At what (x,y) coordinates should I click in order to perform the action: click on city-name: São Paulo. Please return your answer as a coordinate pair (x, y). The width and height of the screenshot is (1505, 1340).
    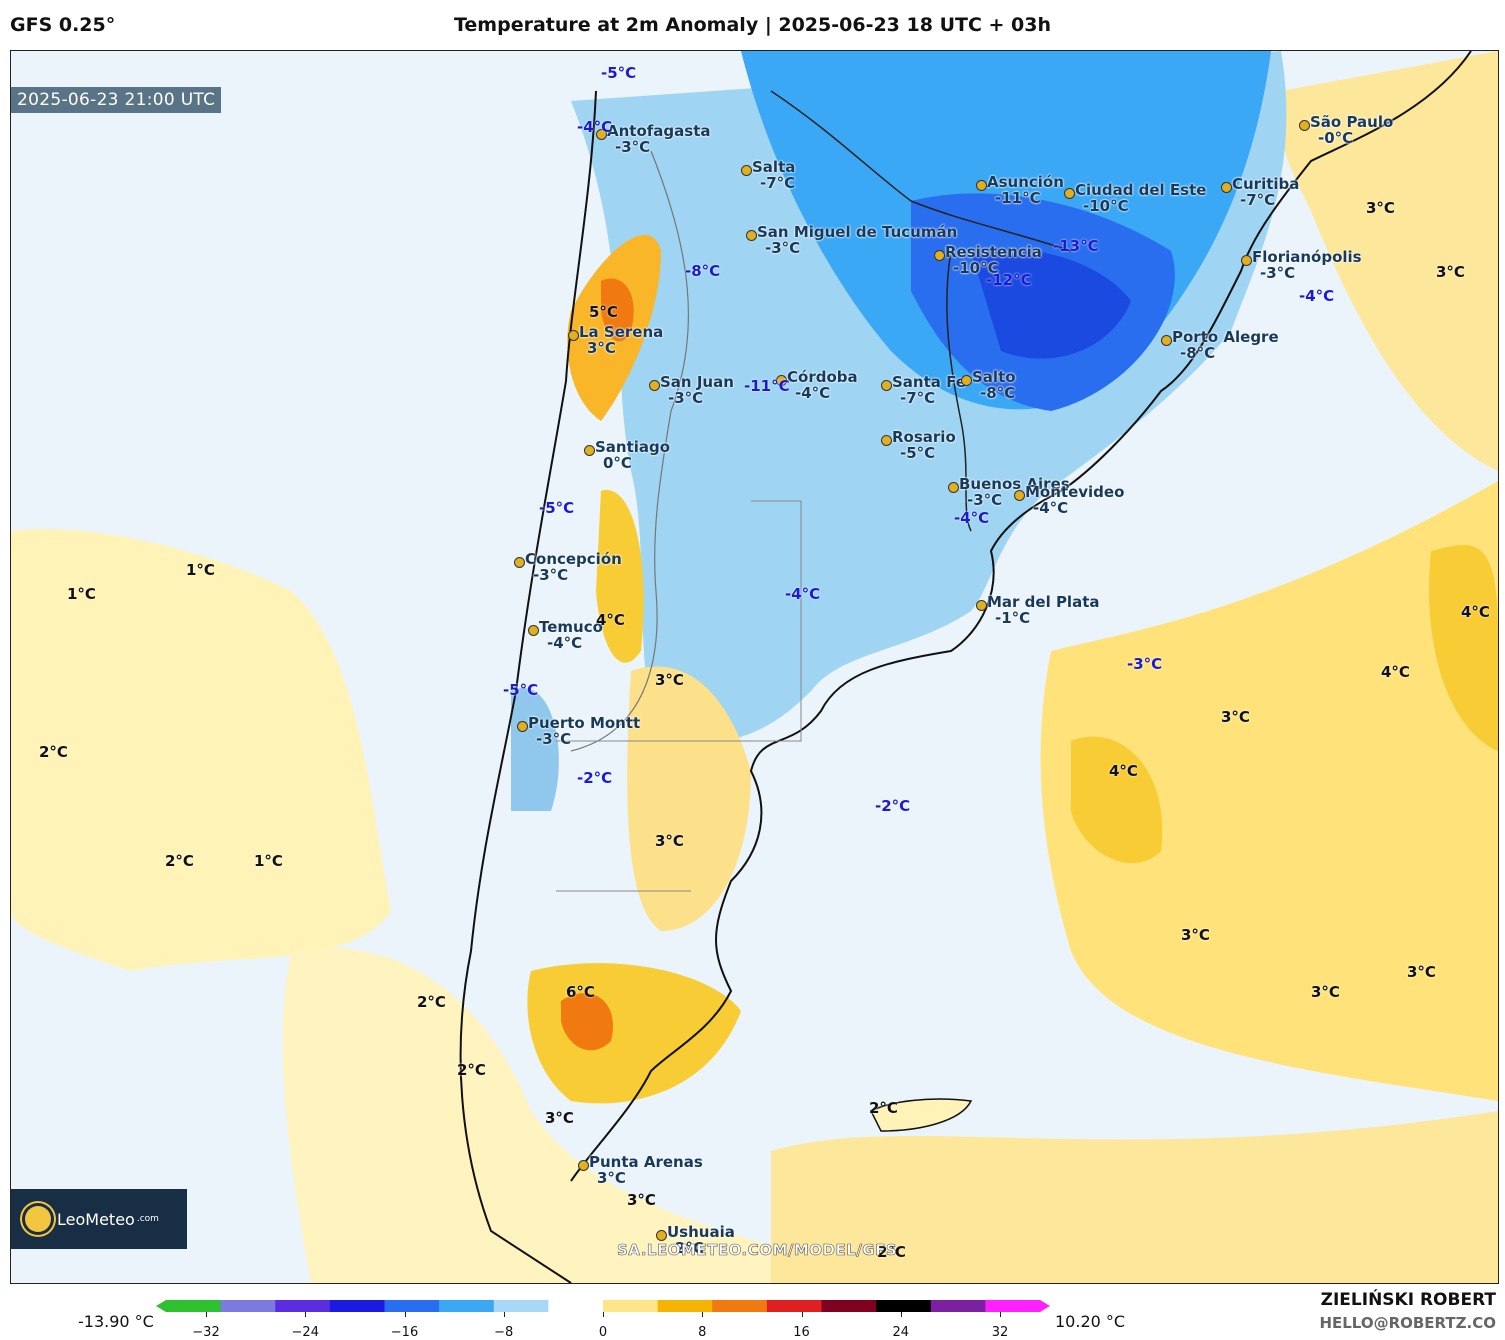
    Looking at the image, I should click on (1352, 122).